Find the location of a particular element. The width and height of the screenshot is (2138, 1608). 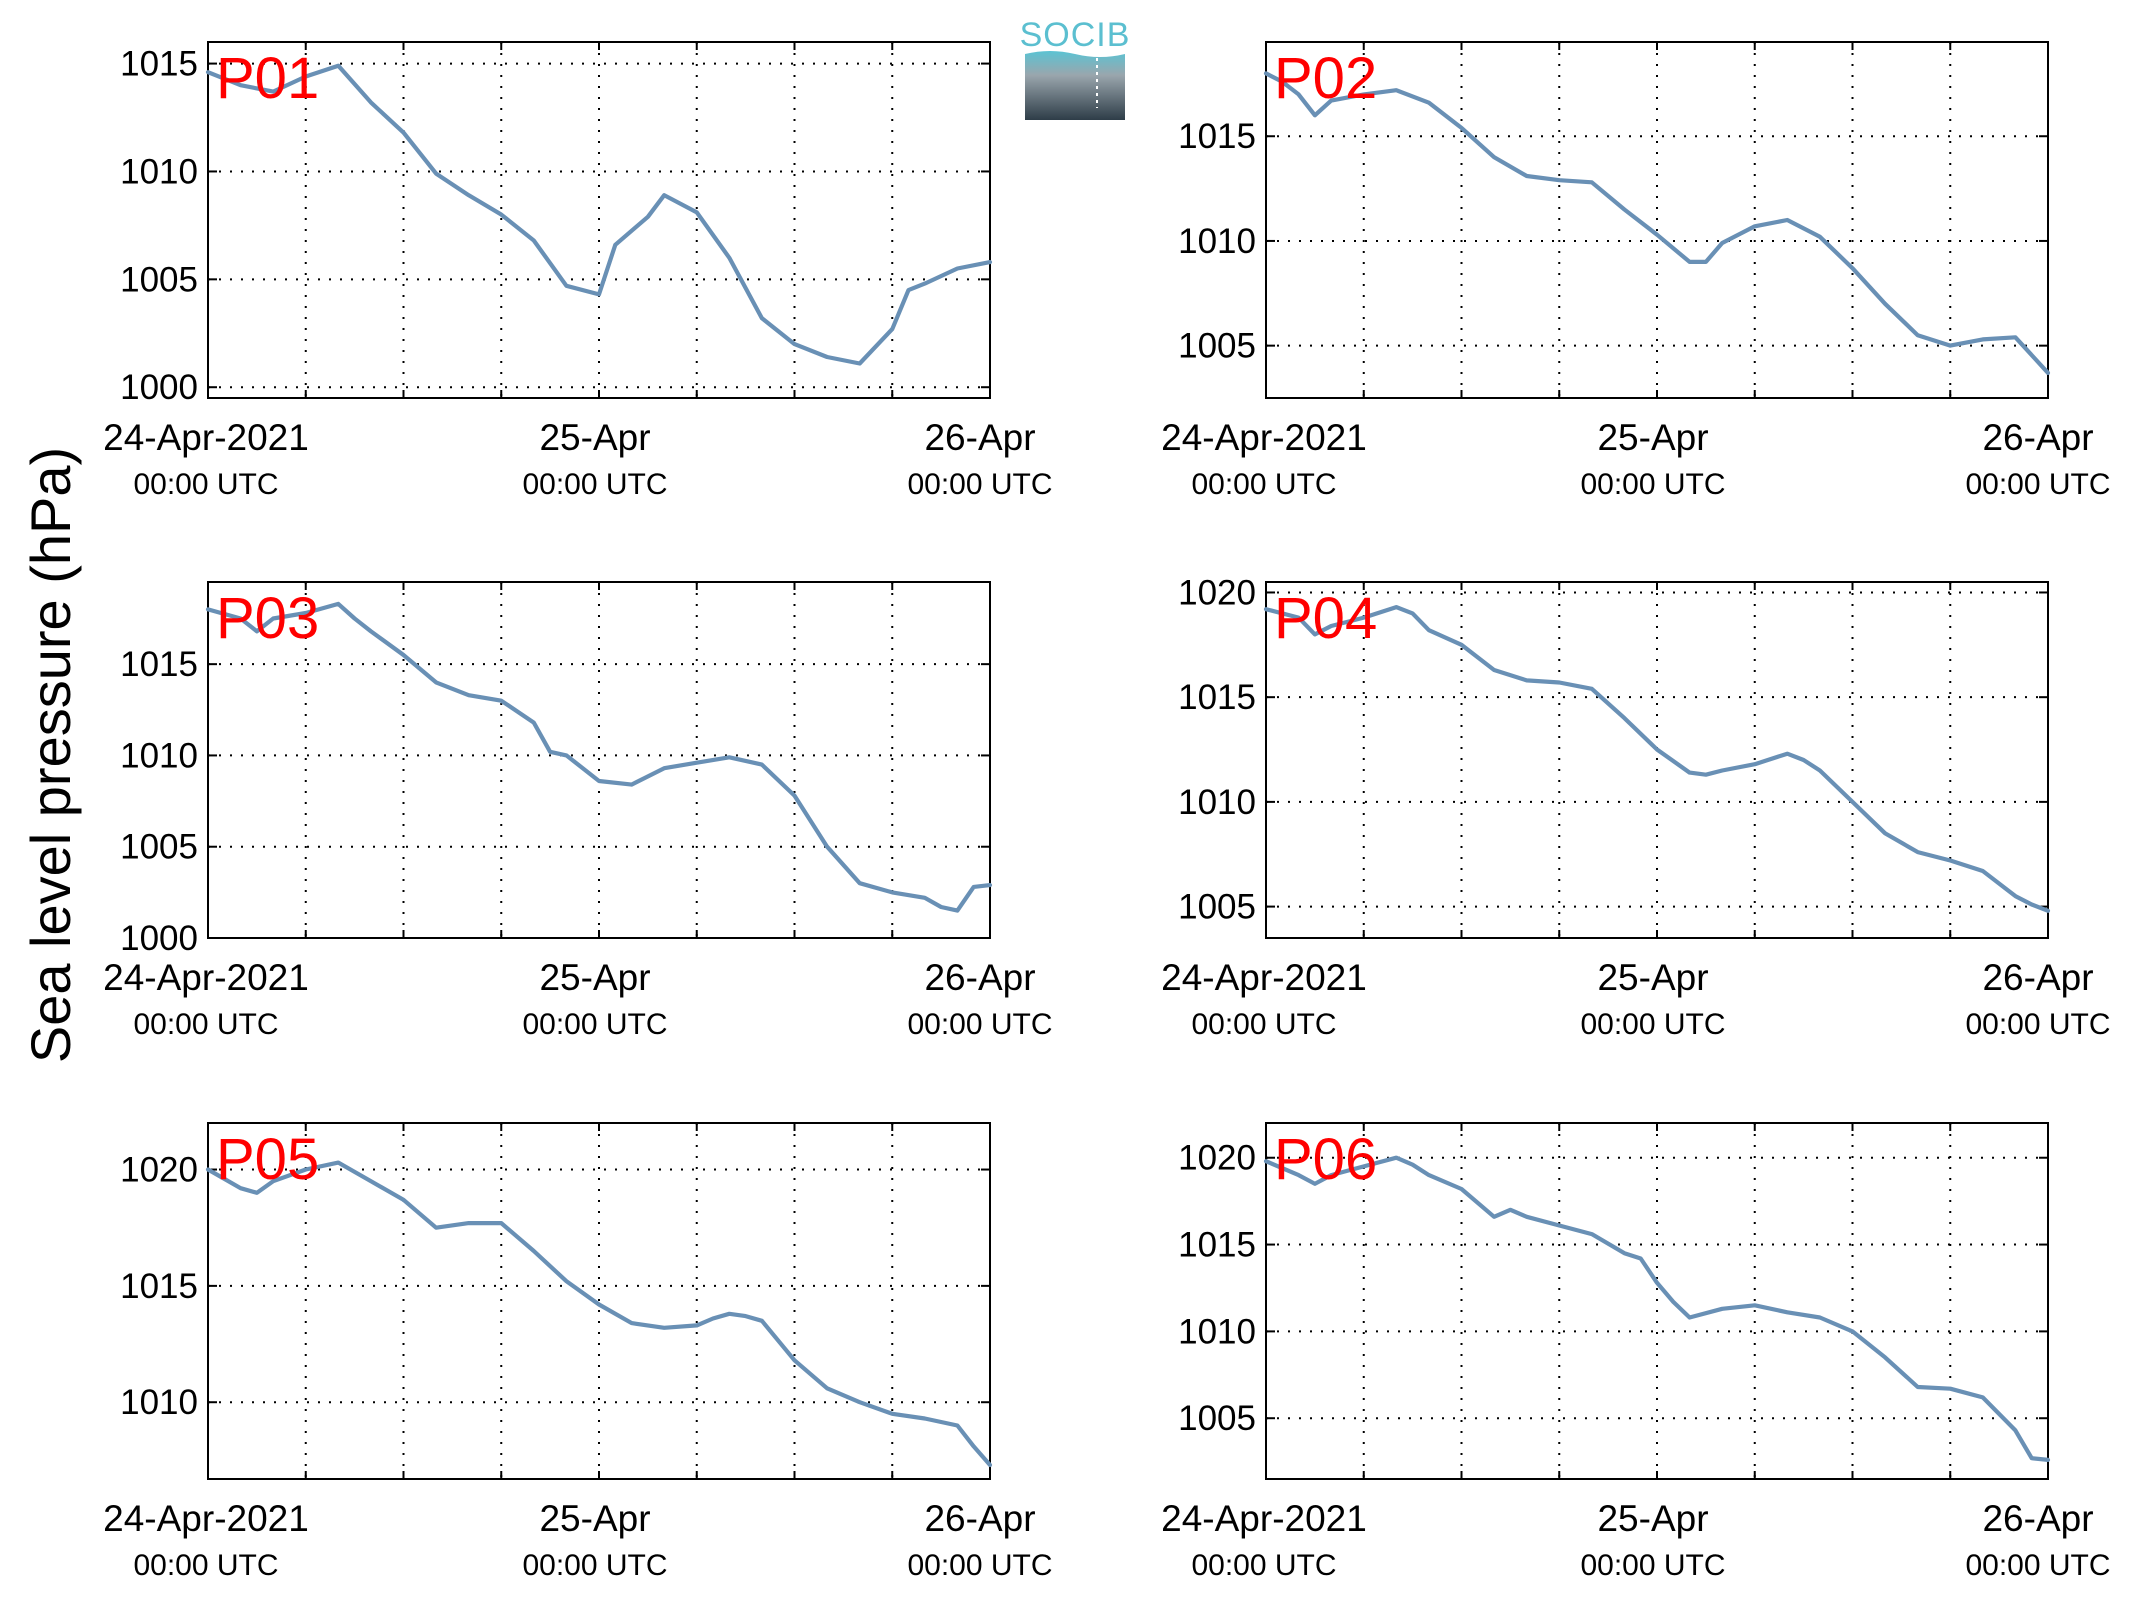

station-label: P04 is located at coordinates (1325, 618).